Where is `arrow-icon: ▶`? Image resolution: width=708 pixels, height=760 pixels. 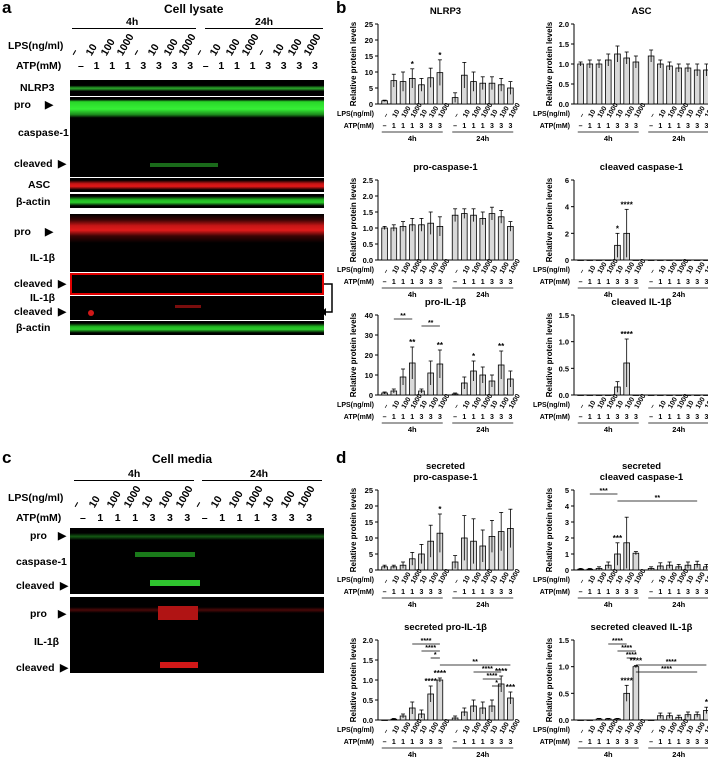
arrow-icon: ▶ is located at coordinates (64, 586).